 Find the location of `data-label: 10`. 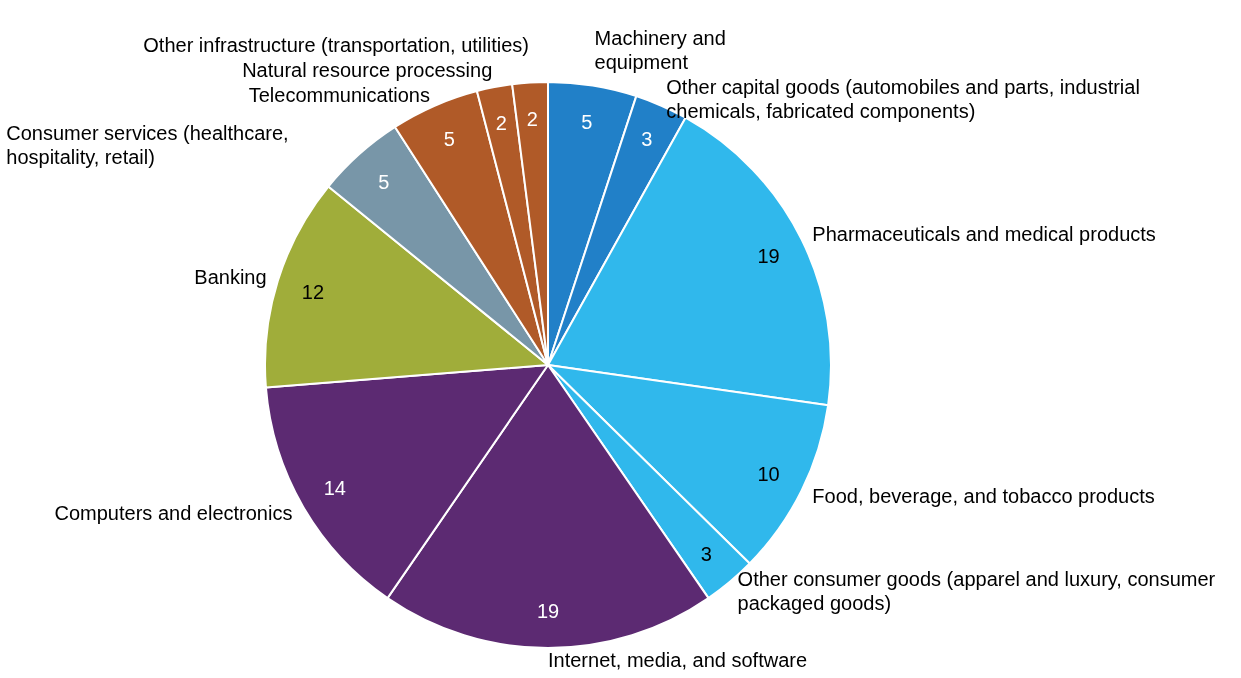

data-label: 10 is located at coordinates (768, 474).